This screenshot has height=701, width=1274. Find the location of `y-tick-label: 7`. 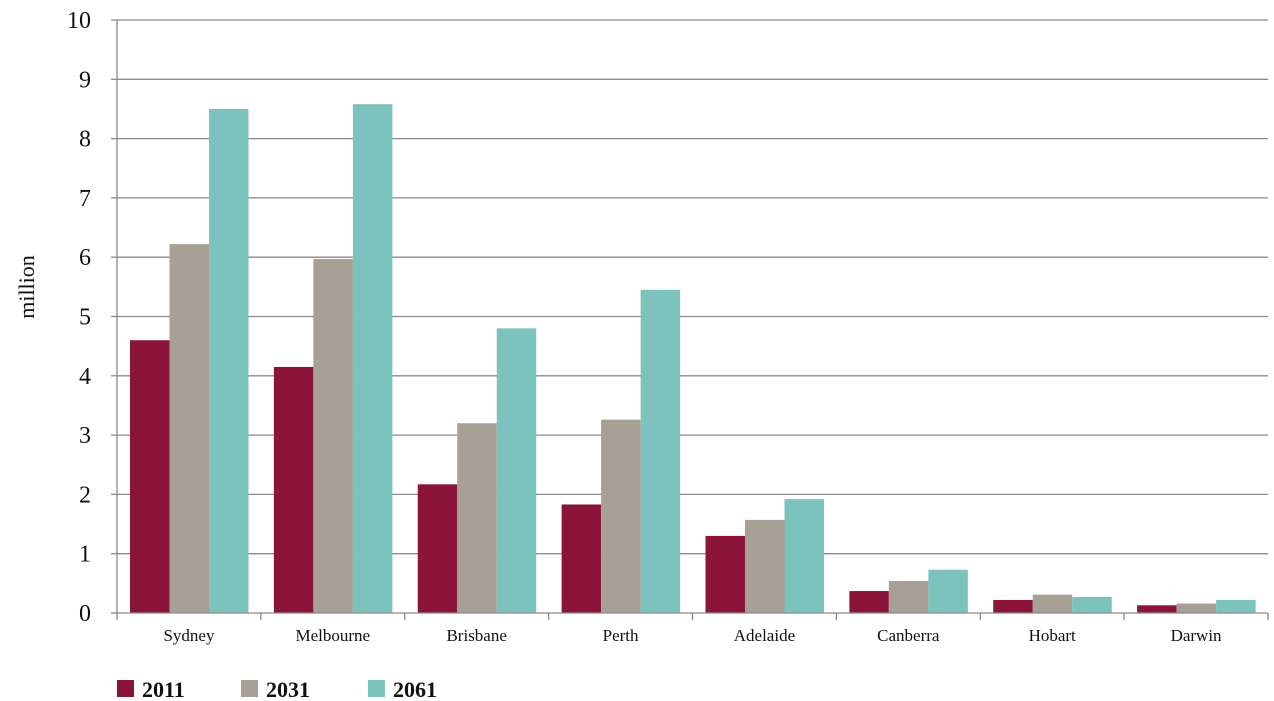

y-tick-label: 7 is located at coordinates (85, 199).